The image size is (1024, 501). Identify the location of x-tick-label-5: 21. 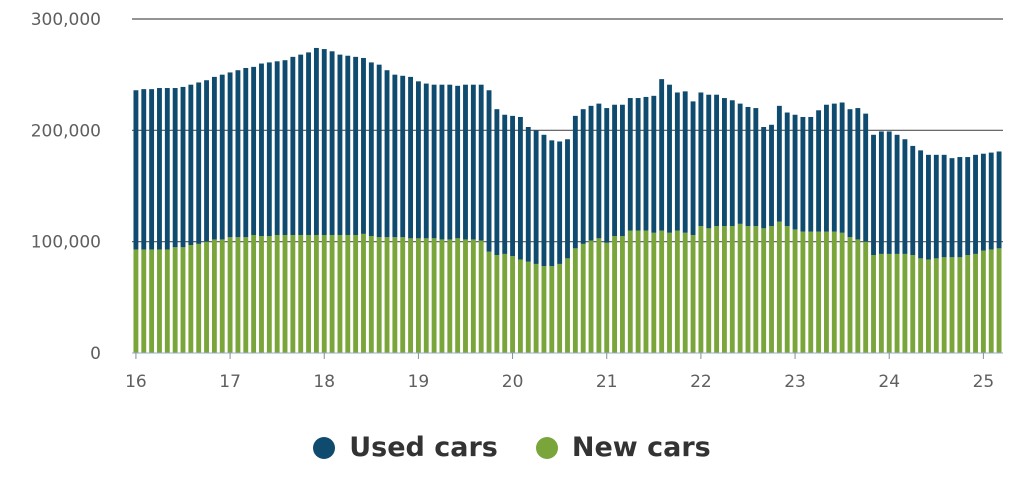
(607, 382).